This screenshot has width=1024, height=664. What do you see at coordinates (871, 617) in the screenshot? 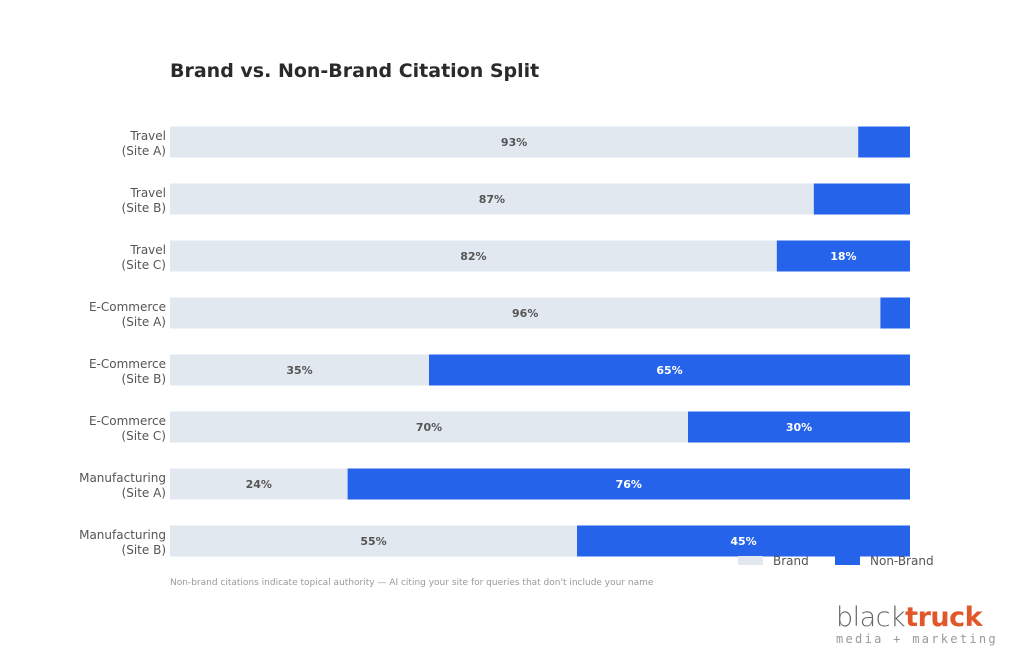
I see `logo-black: black` at bounding box center [871, 617].